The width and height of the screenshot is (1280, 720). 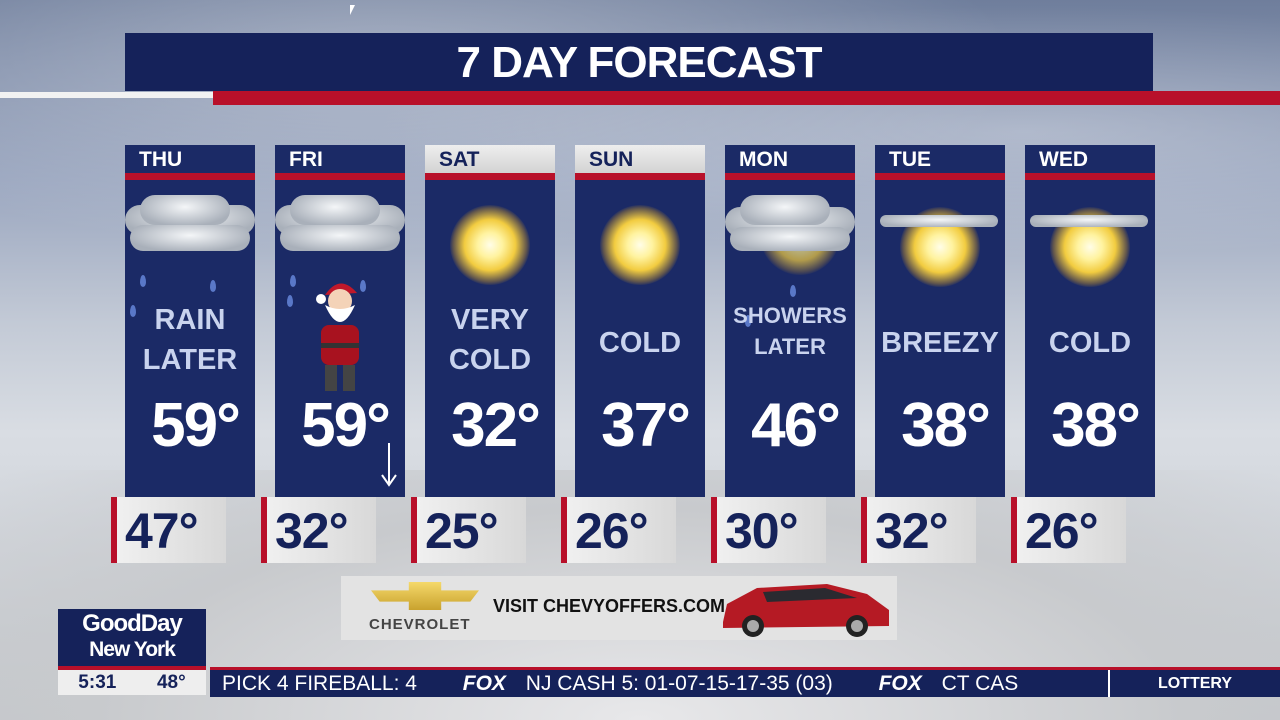 I want to click on day-label: SUN, so click(x=640, y=159).